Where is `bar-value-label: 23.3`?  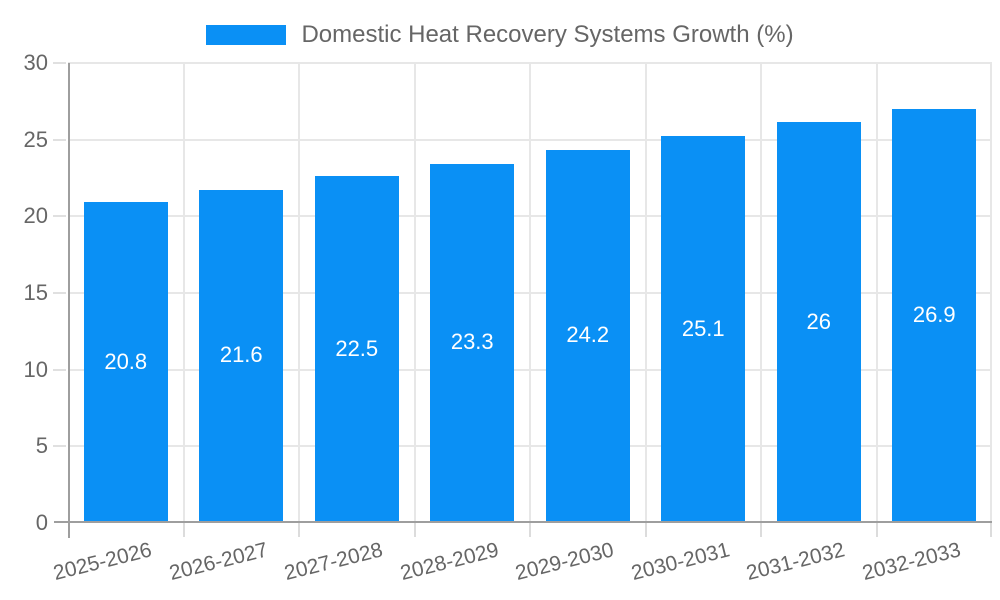
bar-value-label: 23.3 is located at coordinates (472, 342).